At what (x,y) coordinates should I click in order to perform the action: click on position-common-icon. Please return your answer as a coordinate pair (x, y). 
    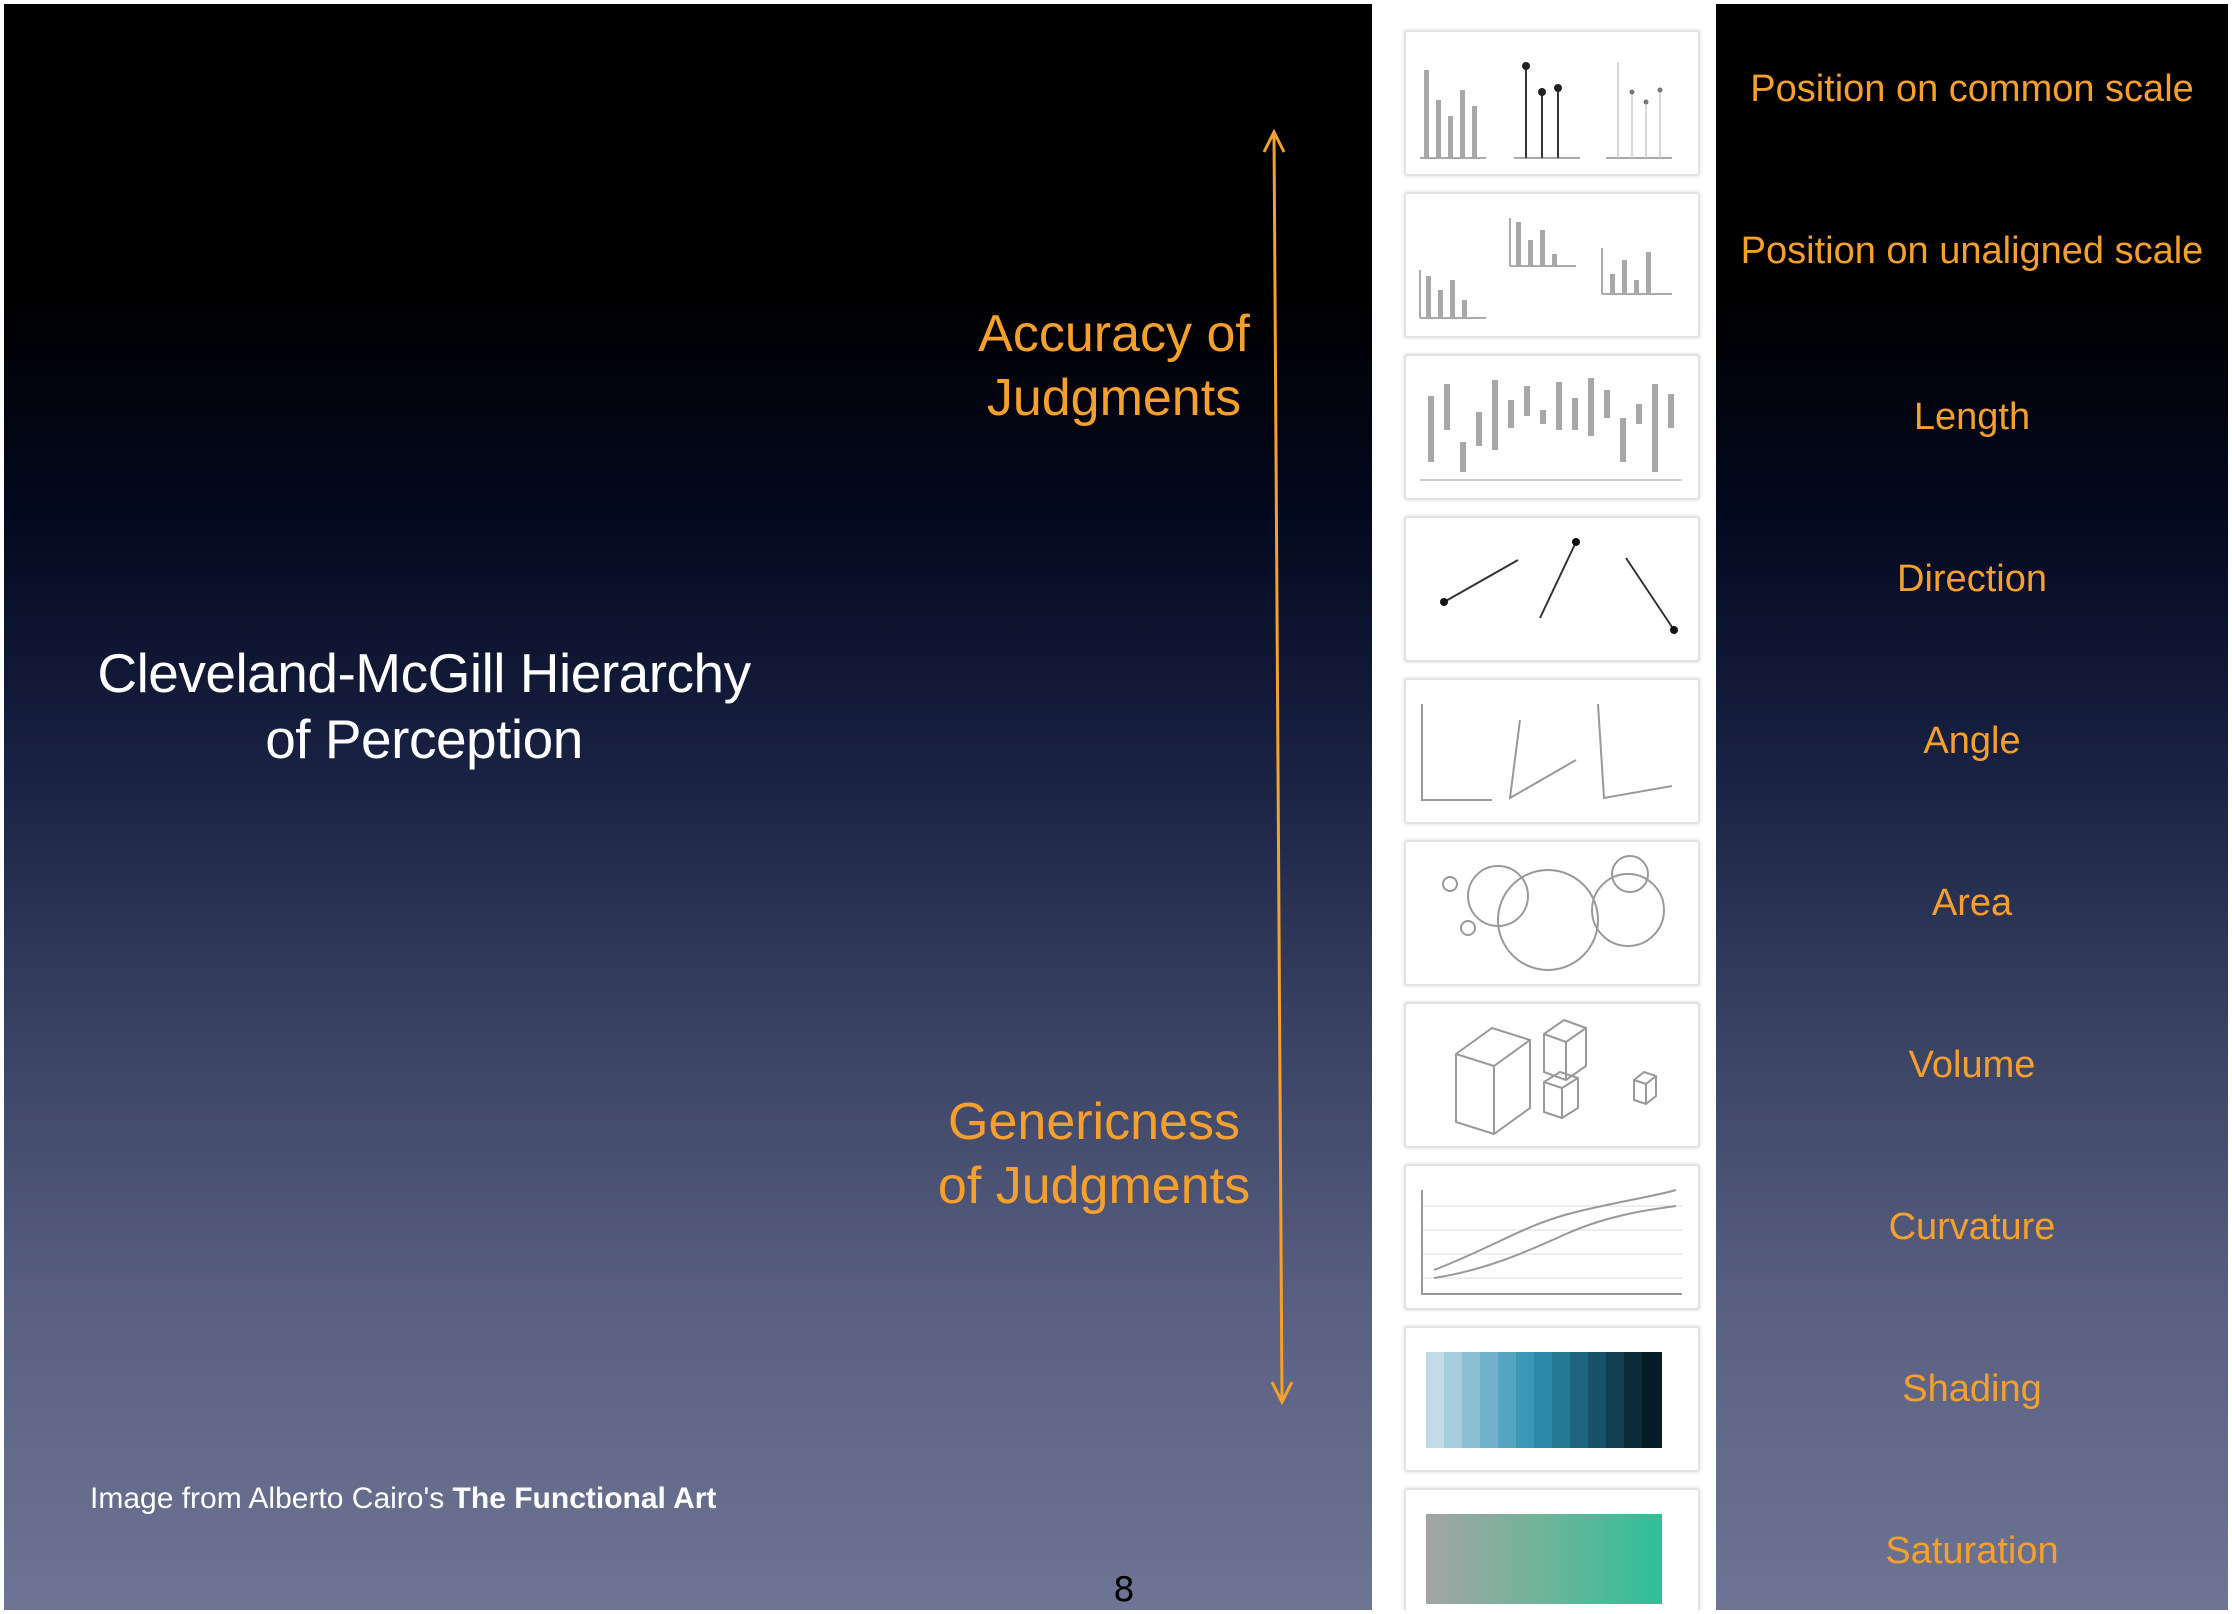
    Looking at the image, I should click on (1552, 103).